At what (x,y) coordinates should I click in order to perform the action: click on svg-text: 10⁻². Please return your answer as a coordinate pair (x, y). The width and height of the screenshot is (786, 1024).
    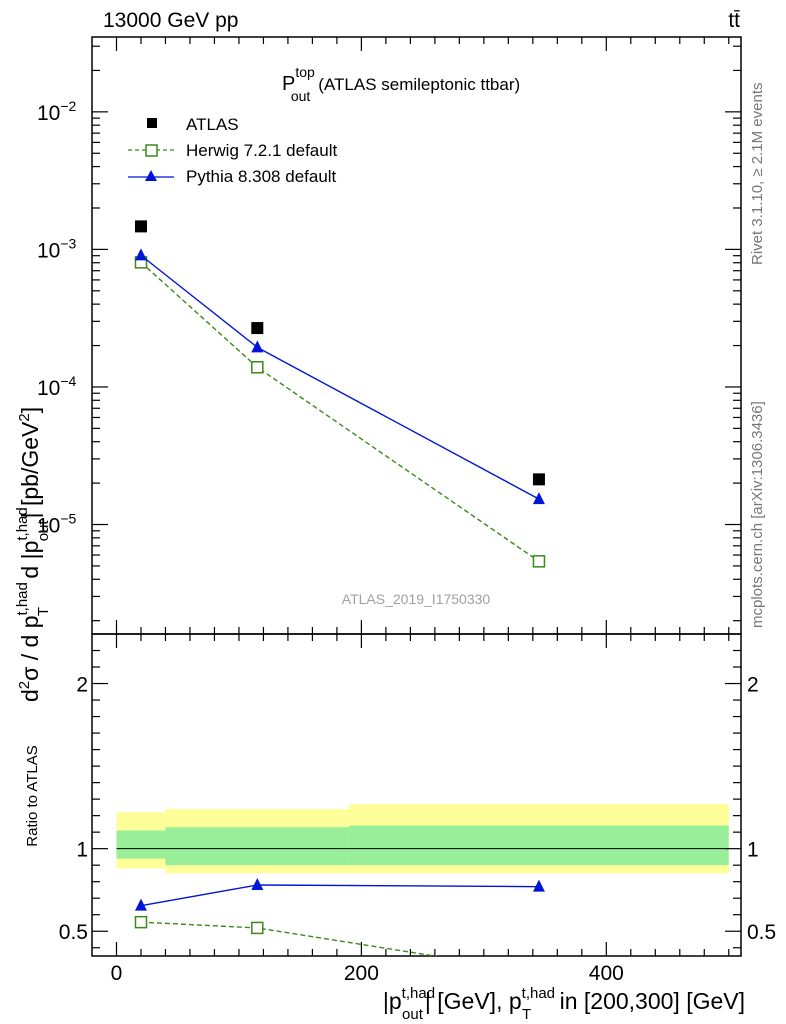
    Looking at the image, I should click on (57, 111).